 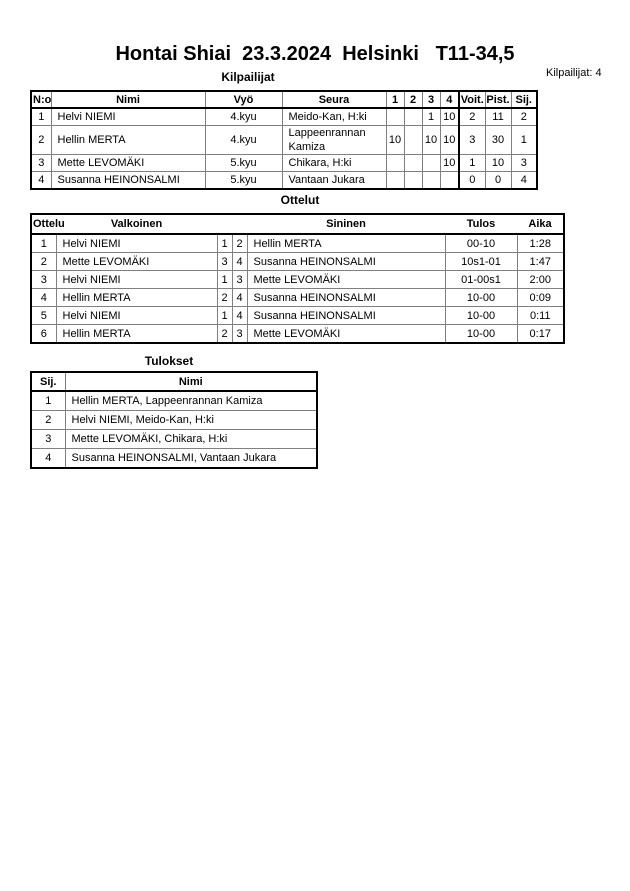 What do you see at coordinates (136, 297) in the screenshot?
I see `cell-white-name: Hellin MERTA` at bounding box center [136, 297].